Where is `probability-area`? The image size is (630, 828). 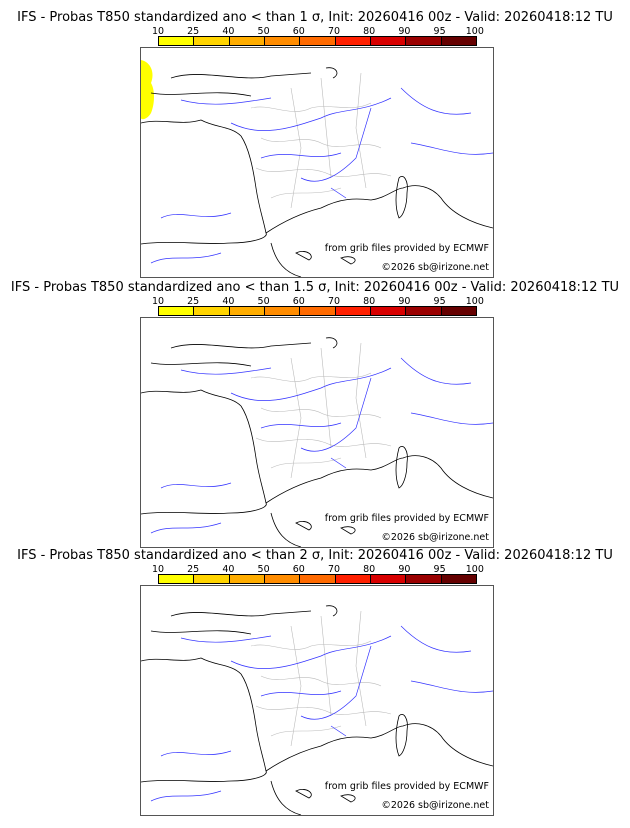 probability-area is located at coordinates (147, 90).